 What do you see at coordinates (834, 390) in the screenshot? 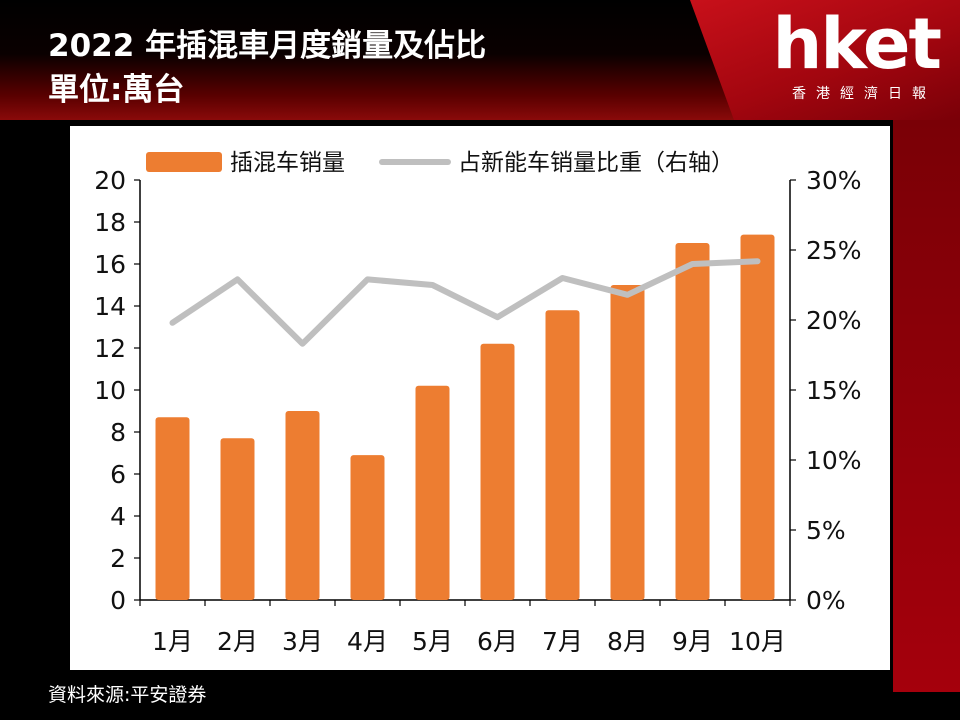
I see `right-tick-label: 15%` at bounding box center [834, 390].